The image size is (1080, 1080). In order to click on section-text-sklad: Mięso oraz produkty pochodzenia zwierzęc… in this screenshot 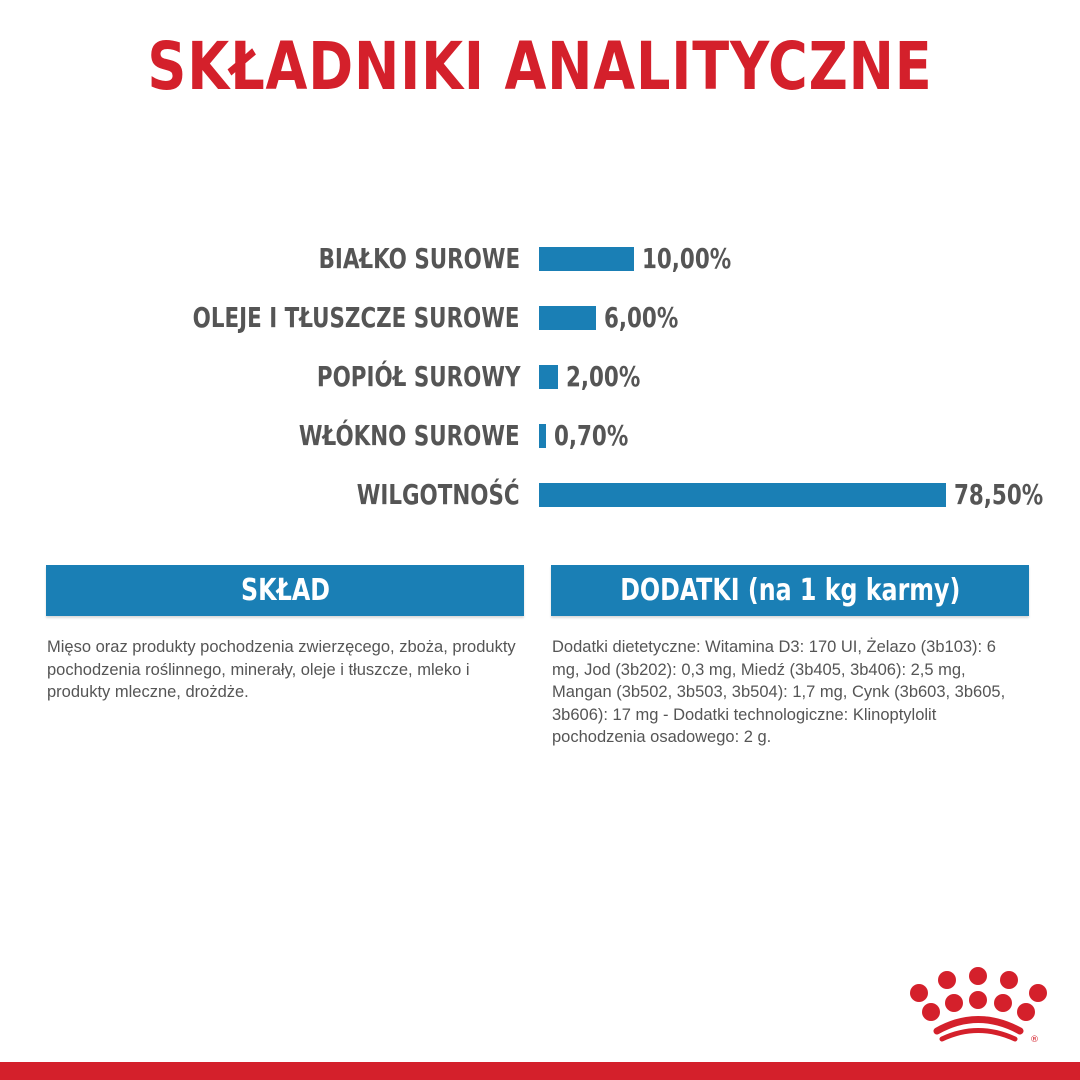, I will do `click(281, 669)`.